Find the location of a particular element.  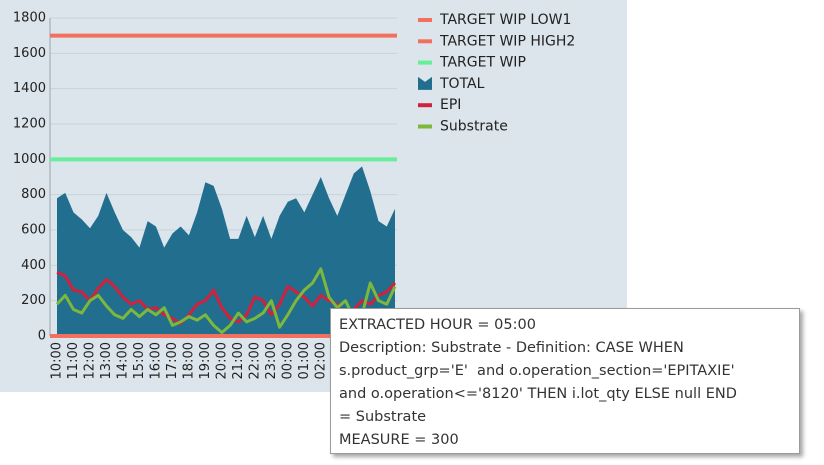

x-tick-label: 22:00 is located at coordinates (254, 360).